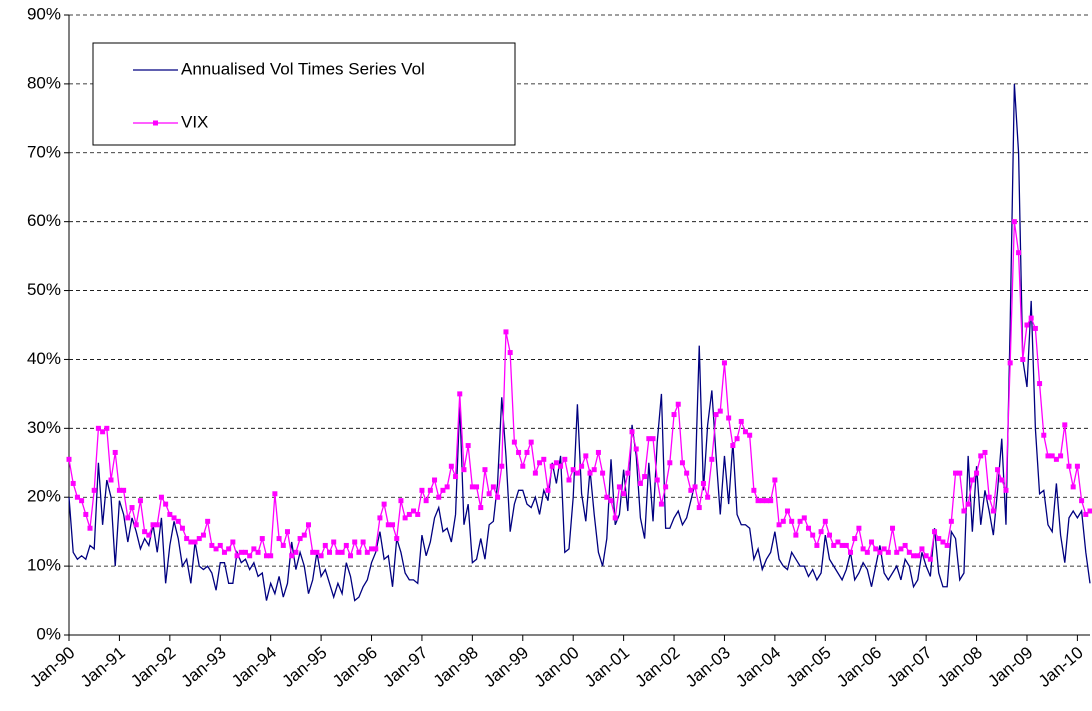 This screenshot has width=1092, height=711. What do you see at coordinates (52, 667) in the screenshot?
I see `x-tick-label: Jan-90` at bounding box center [52, 667].